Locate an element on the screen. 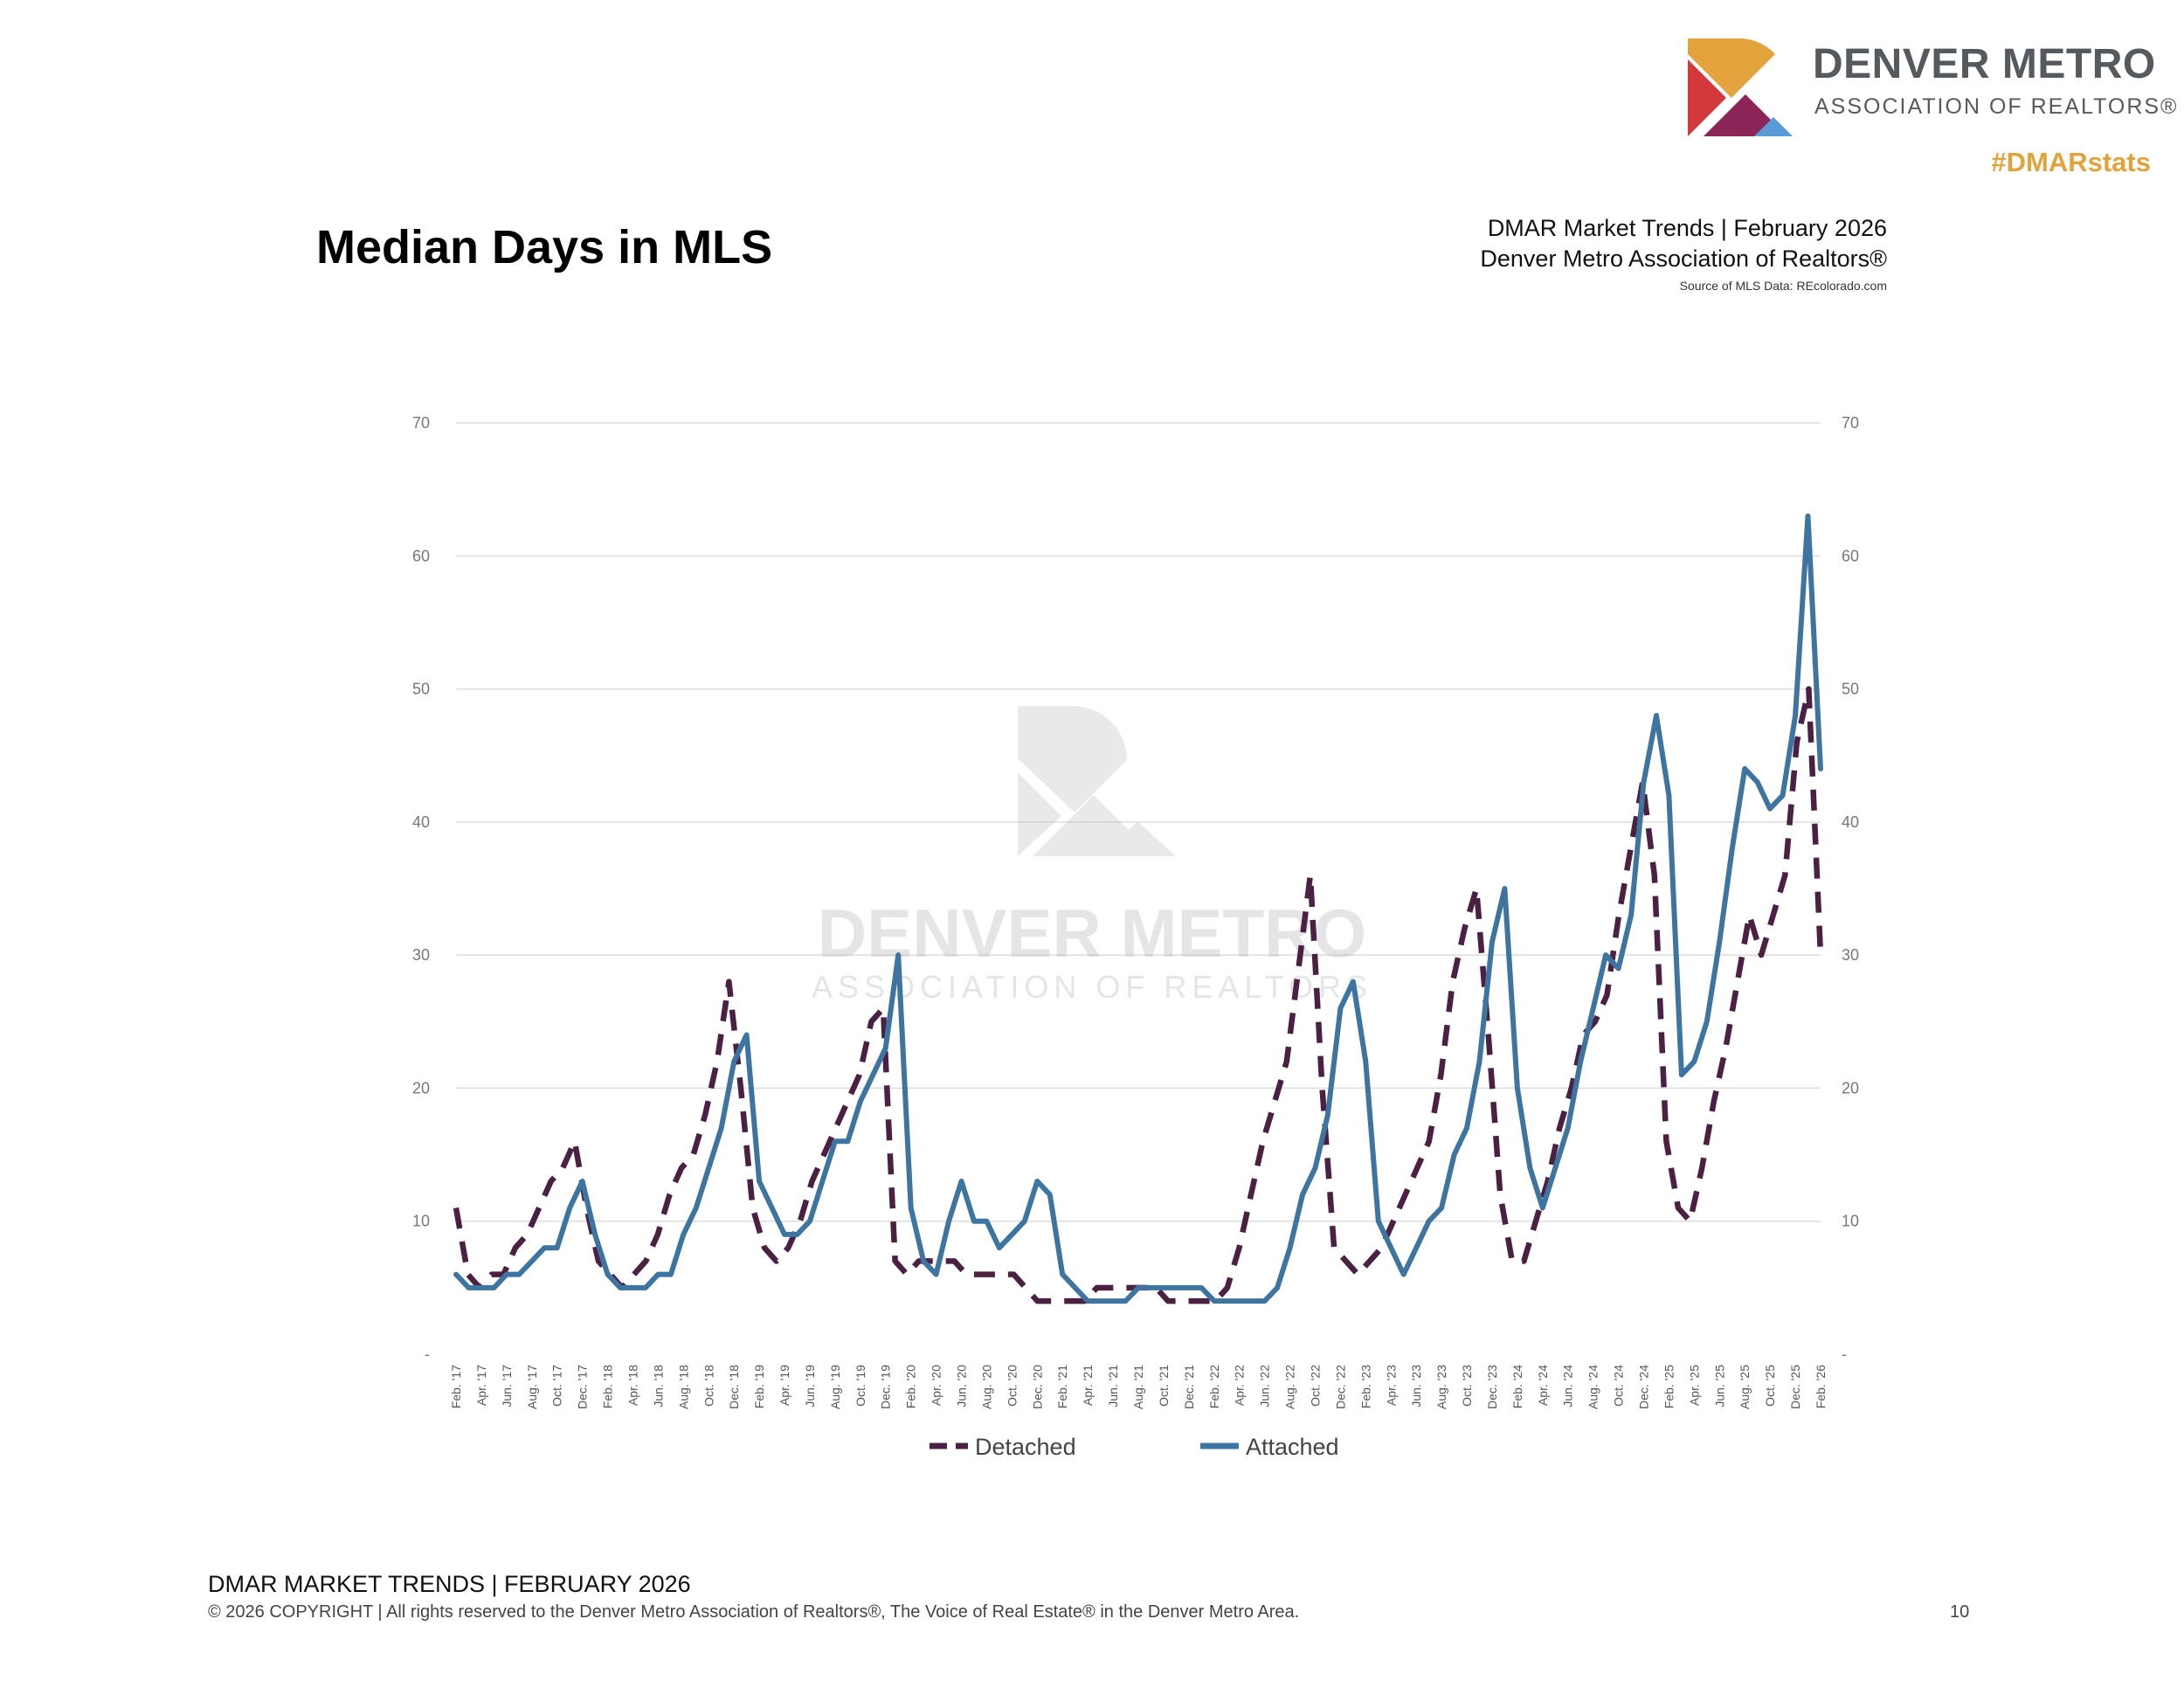 This screenshot has width=2184, height=1688. x-tick-label: Apr. '23 is located at coordinates (1391, 1385).